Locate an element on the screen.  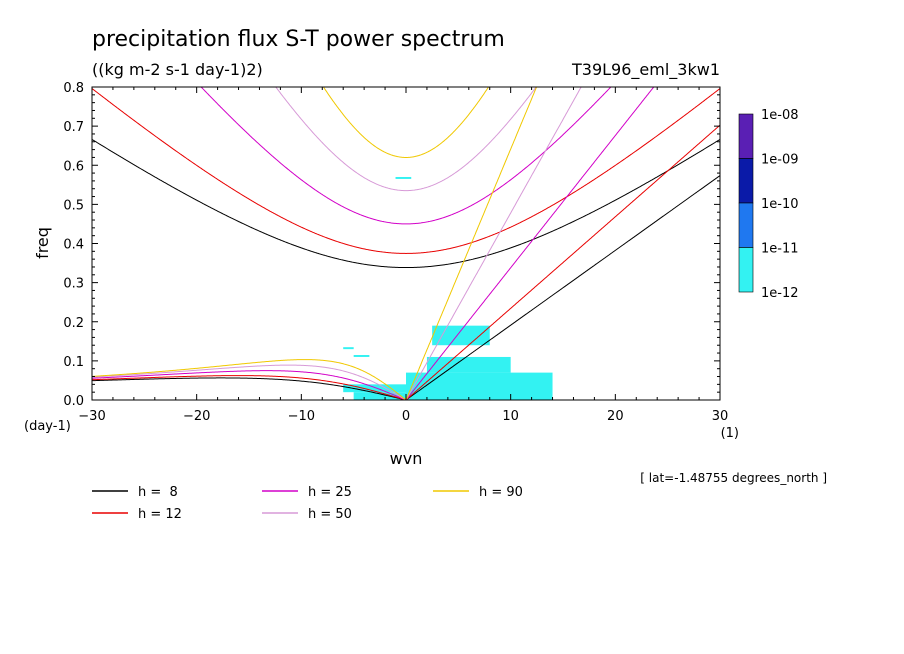
y-axis-label: freq is located at coordinates (42, 243).